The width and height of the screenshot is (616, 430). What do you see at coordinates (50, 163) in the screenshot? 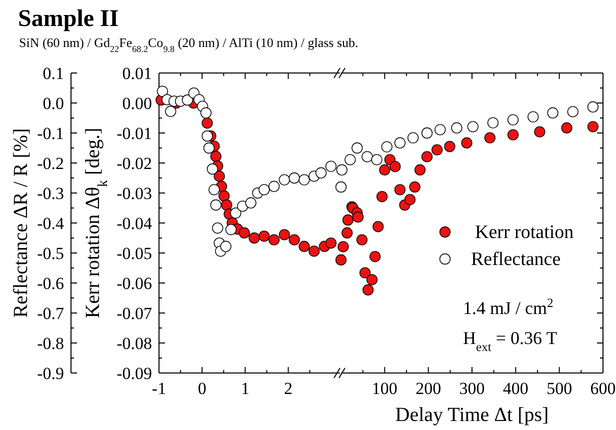
I see `y-tick-label: -0.2` at bounding box center [50, 163].